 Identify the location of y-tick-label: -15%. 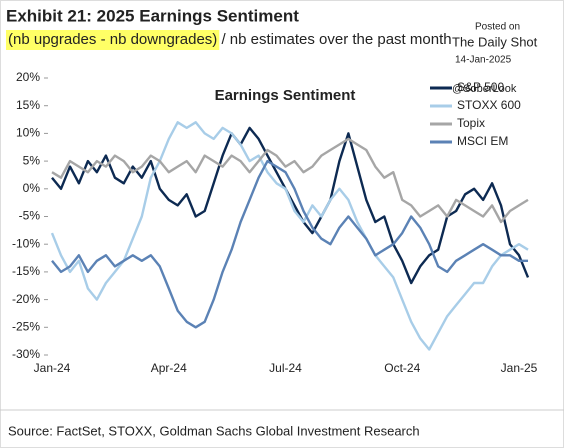
(26, 271).